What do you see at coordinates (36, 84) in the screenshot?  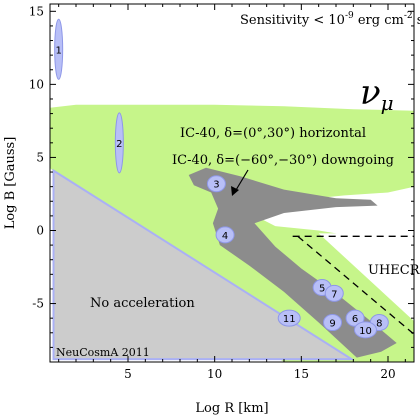 I see `y-tick-label: 10` at bounding box center [36, 84].